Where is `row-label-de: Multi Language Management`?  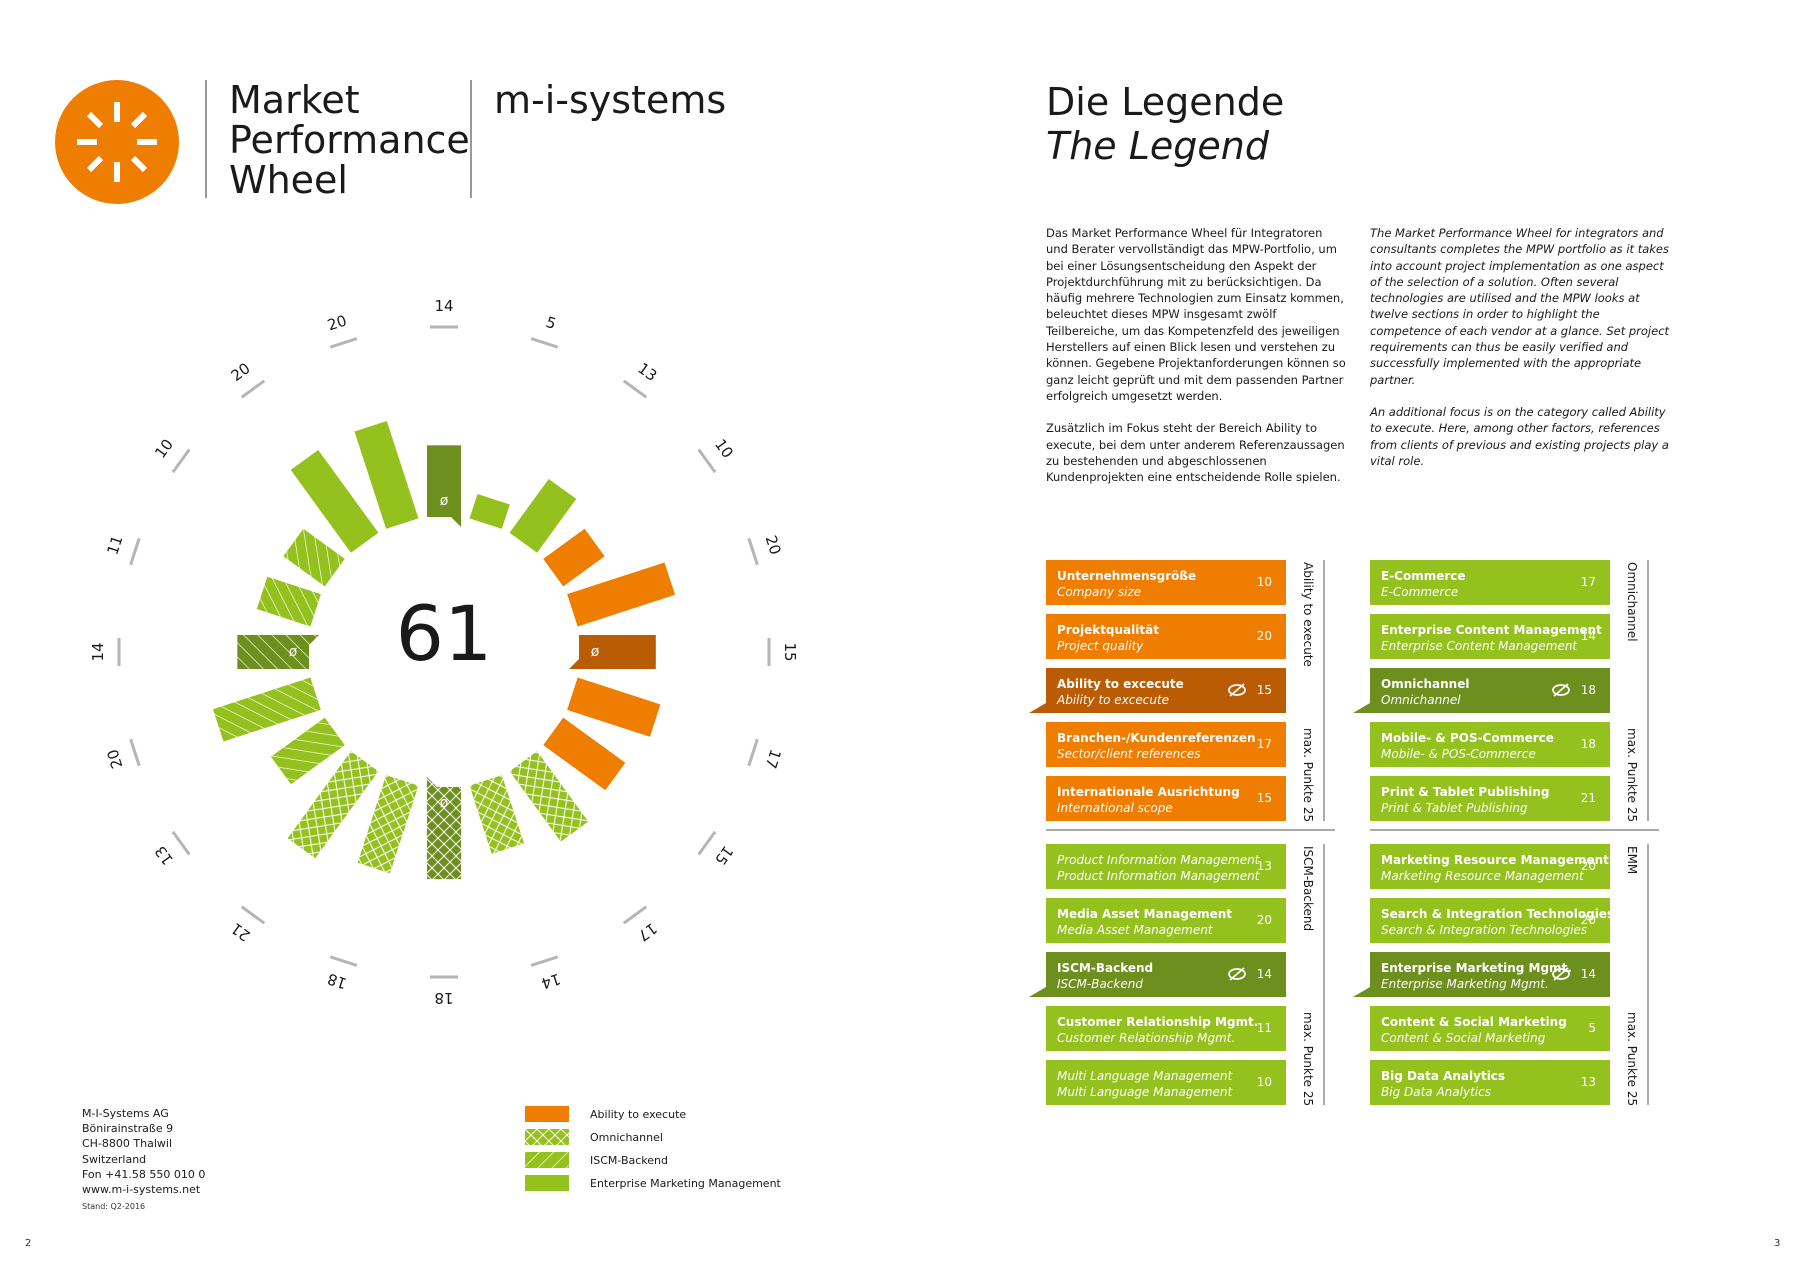 row-label-de: Multi Language Management is located at coordinates (1145, 1076).